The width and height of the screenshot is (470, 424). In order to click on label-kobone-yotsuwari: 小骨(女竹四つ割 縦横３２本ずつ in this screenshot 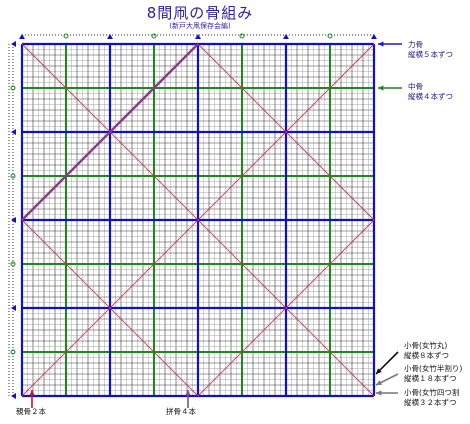, I will do `click(431, 398)`.